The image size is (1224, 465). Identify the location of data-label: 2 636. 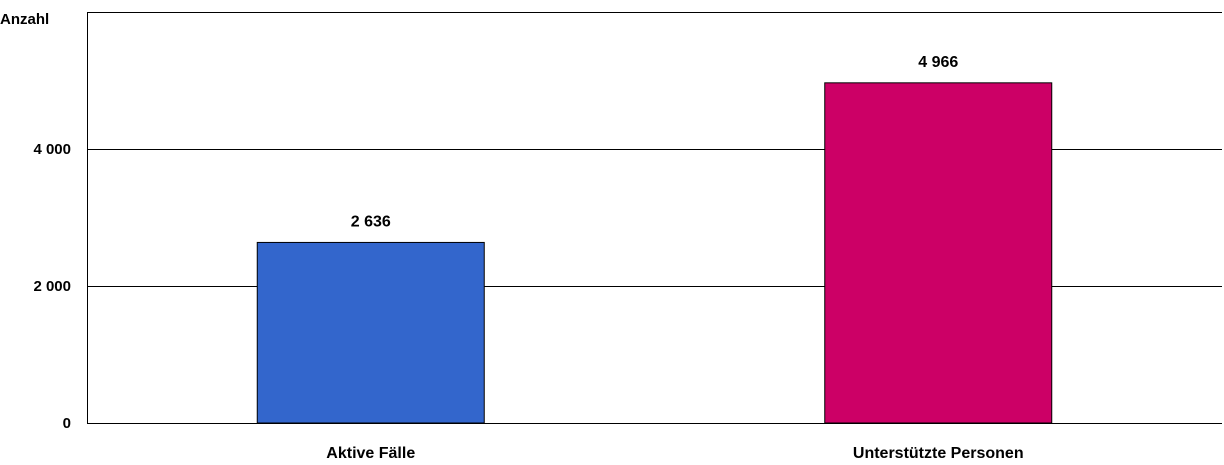
(371, 221).